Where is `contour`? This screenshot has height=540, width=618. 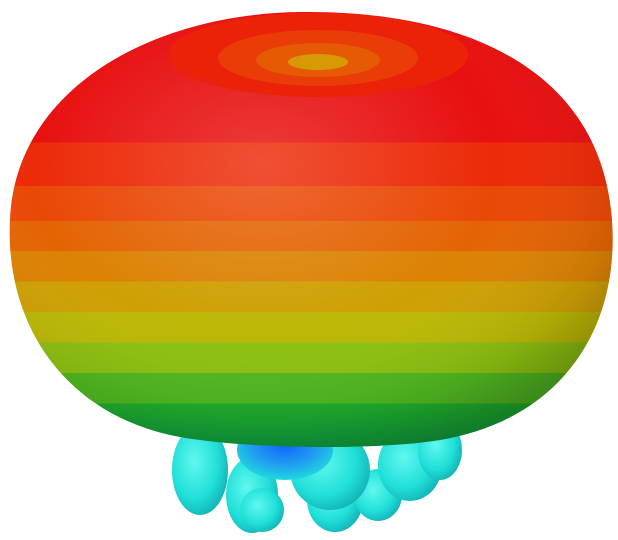
contour is located at coordinates (318, 62).